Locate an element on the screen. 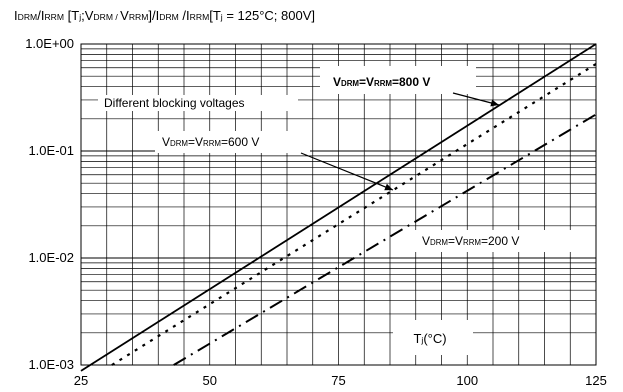 The image size is (623, 392). text-part: =200 V is located at coordinates (500, 241).